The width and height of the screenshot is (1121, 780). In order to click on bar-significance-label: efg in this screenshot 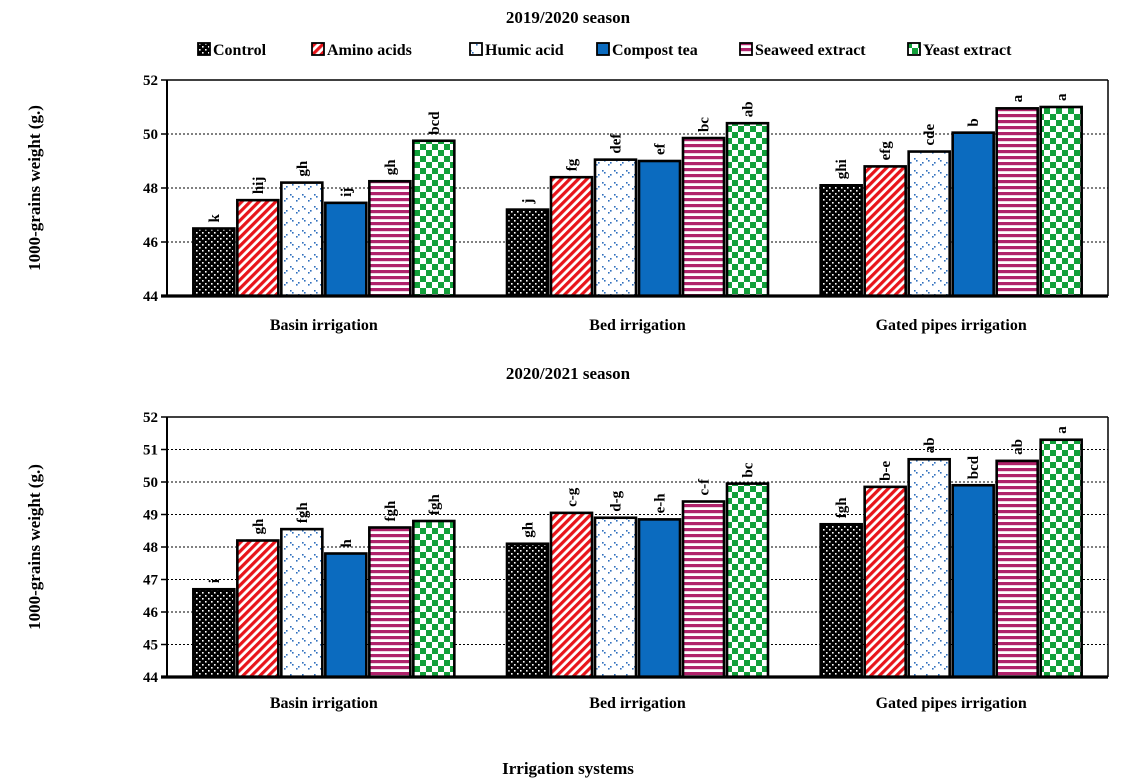, I will do `click(886, 151)`.